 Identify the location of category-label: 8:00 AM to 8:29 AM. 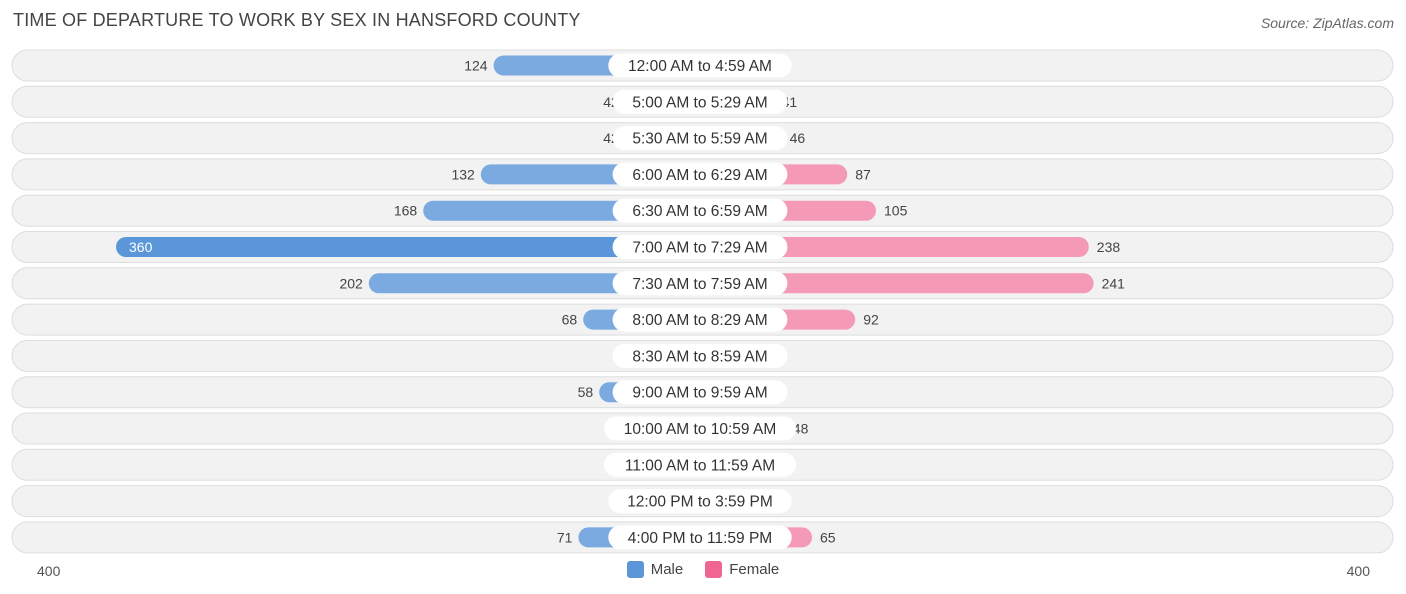
(699, 320).